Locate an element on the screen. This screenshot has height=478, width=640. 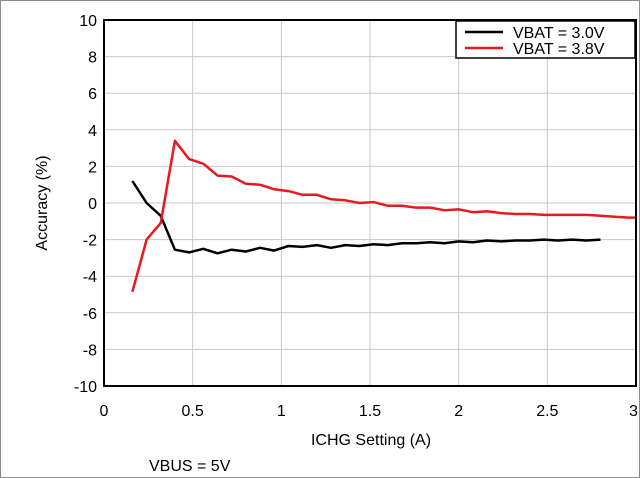
y-tick-labels: -10 -8 -6 -4 -2 0 2 4 6 8 10 is located at coordinates (85, 204).